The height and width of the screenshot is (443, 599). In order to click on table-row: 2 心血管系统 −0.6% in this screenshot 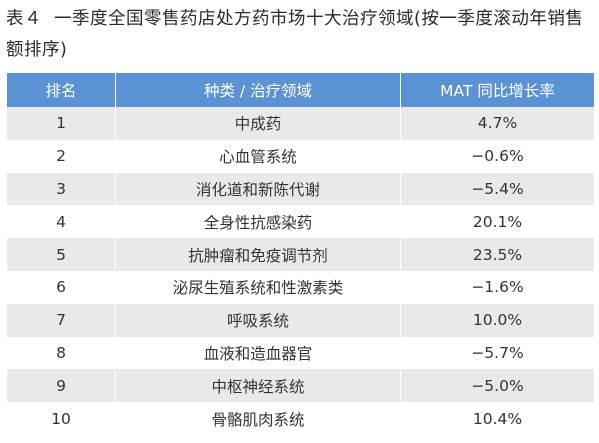, I will do `click(300, 156)`.